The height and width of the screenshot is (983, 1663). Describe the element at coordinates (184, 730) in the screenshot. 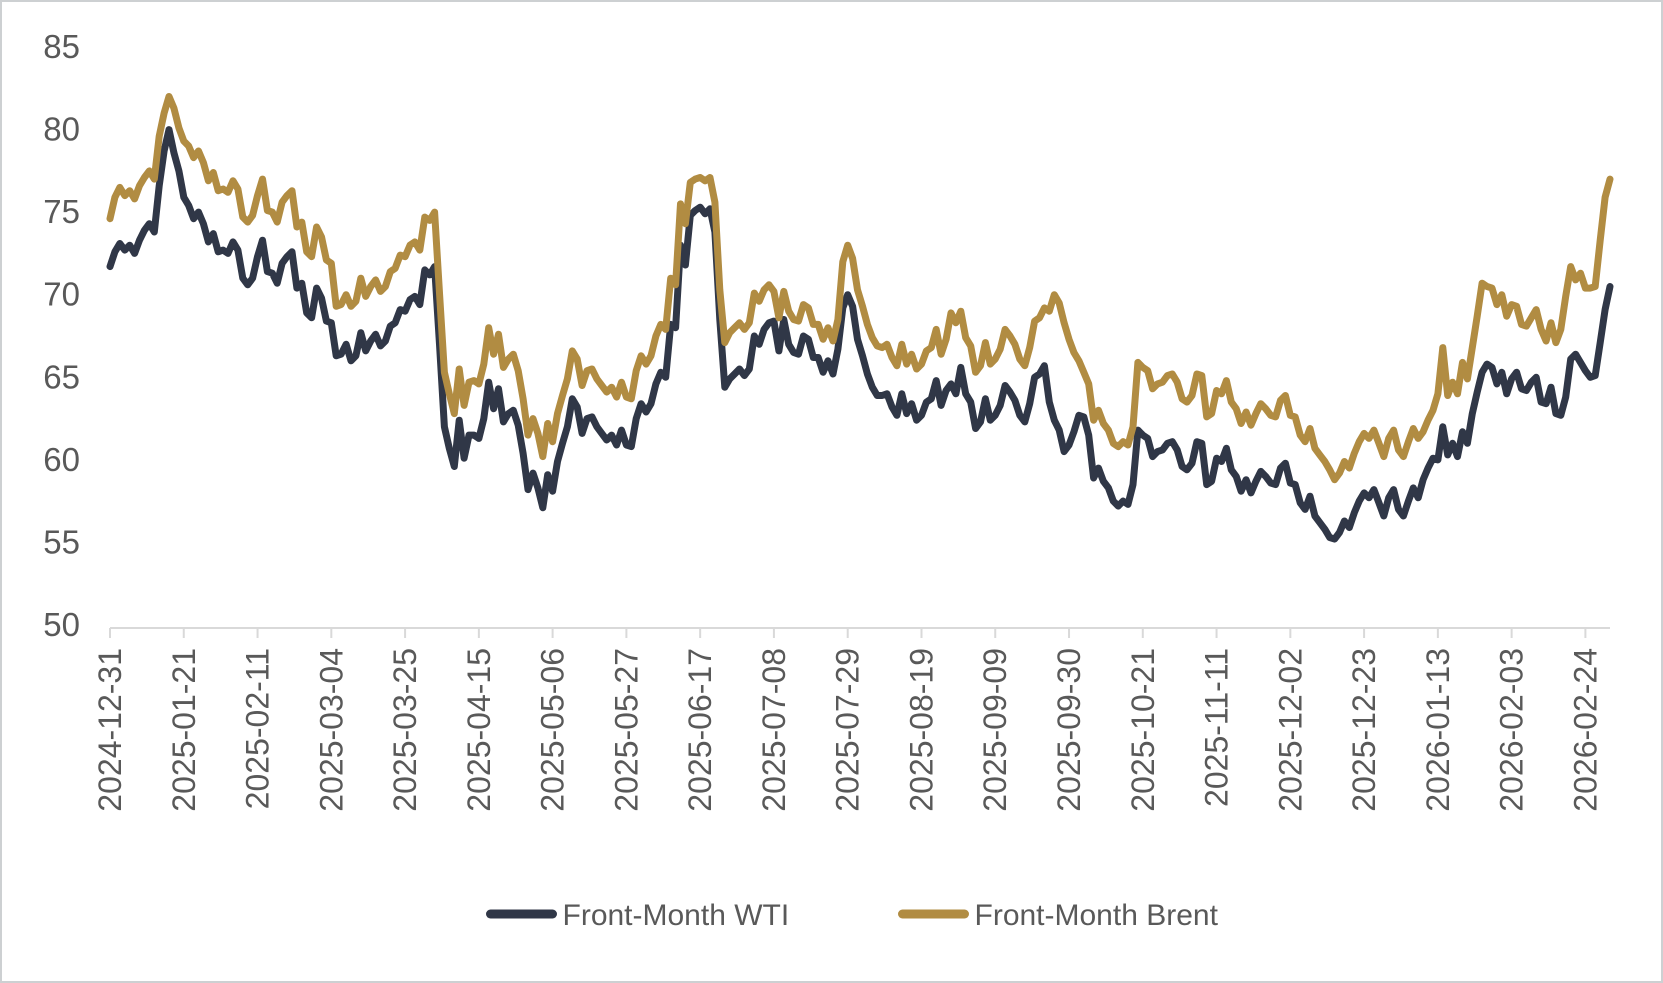

I see `x-tick-label: 2025-01-21` at that location.